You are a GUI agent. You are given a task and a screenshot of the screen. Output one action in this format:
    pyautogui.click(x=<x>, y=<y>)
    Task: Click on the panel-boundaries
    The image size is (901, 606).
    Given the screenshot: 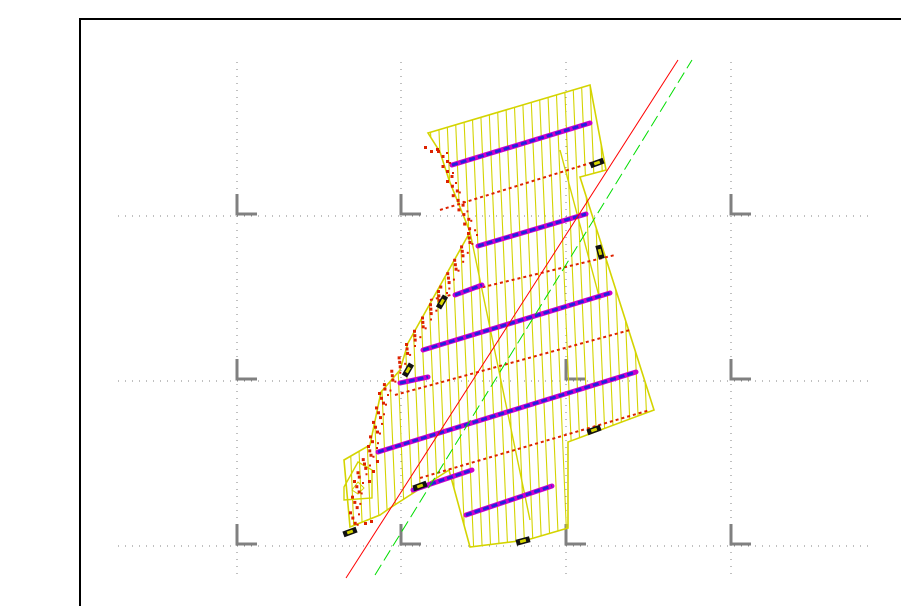 What is the action you would take?
    pyautogui.click(x=535, y=335)
    